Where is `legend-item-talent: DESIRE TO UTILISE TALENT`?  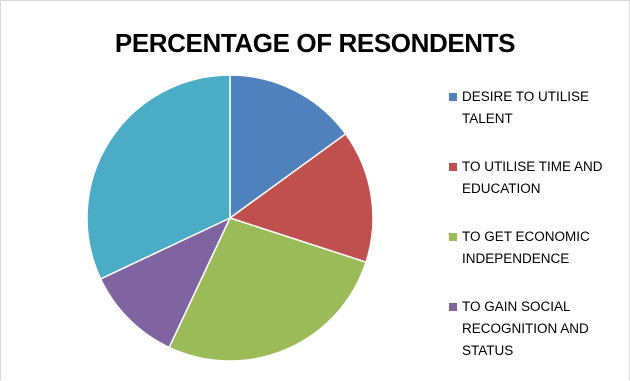
legend-item-talent: DESIRE TO UTILISE TALENT is located at coordinates (535, 121).